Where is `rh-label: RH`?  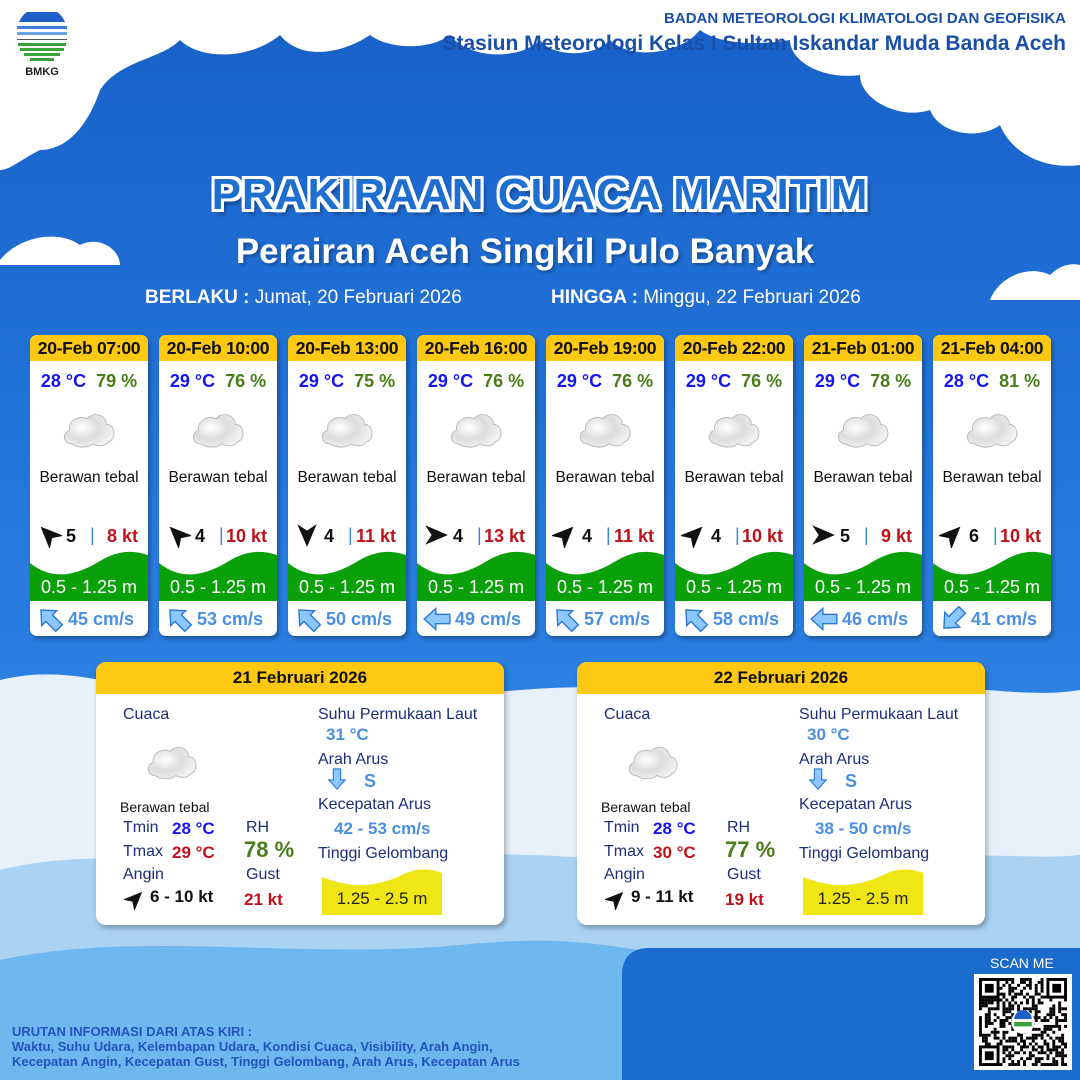 rh-label: RH is located at coordinates (258, 827).